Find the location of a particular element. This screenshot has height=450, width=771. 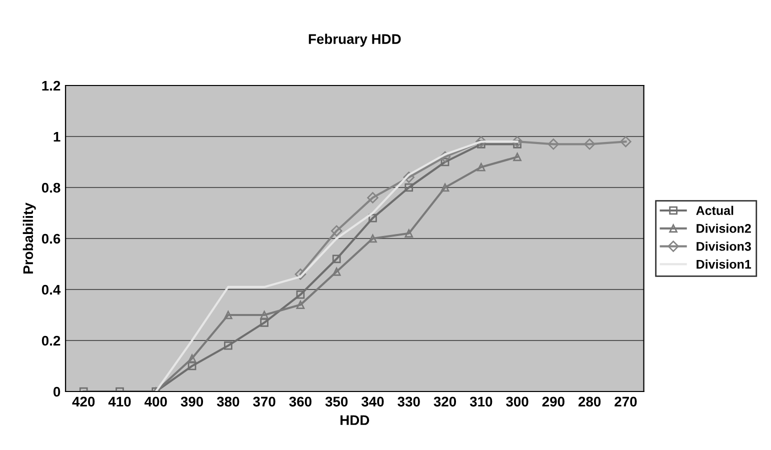

x-tick-label: 320 is located at coordinates (445, 401).